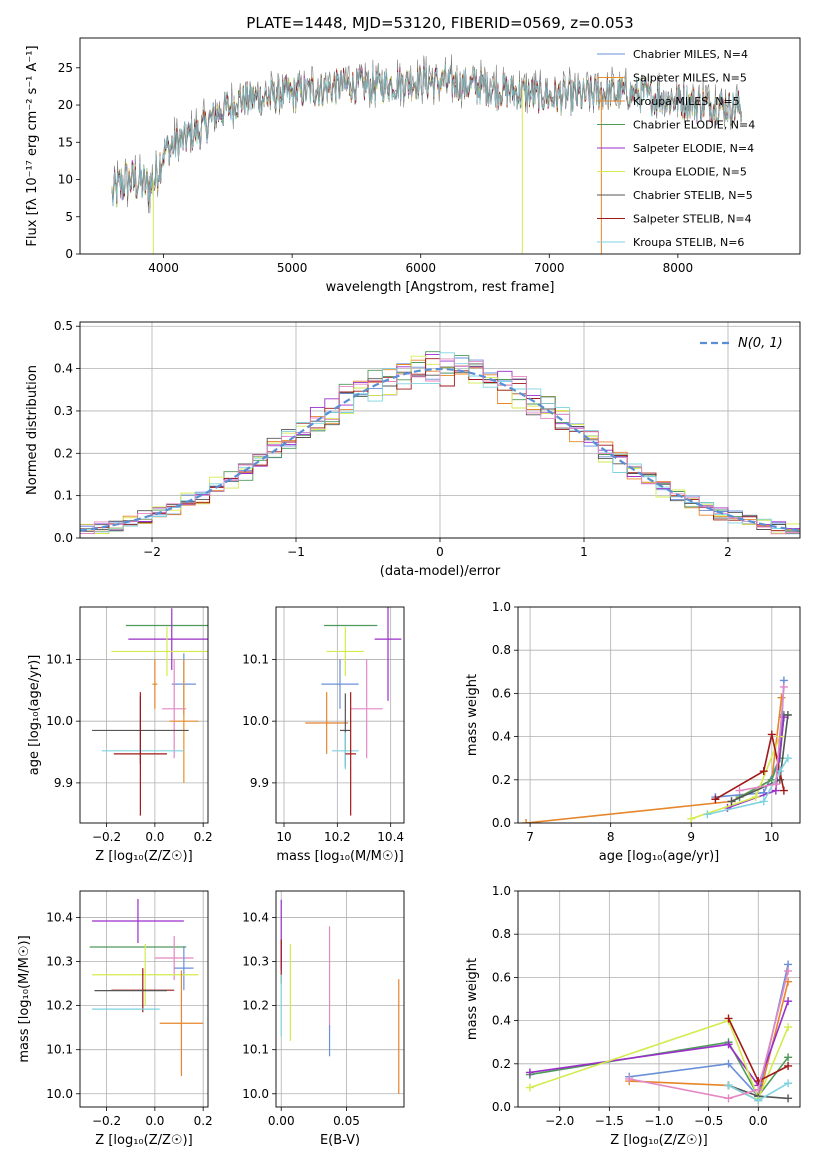  Describe the element at coordinates (609, 1121) in the screenshot. I see `mass-weight-vs-z-xtick-label-1: −1.5` at that location.